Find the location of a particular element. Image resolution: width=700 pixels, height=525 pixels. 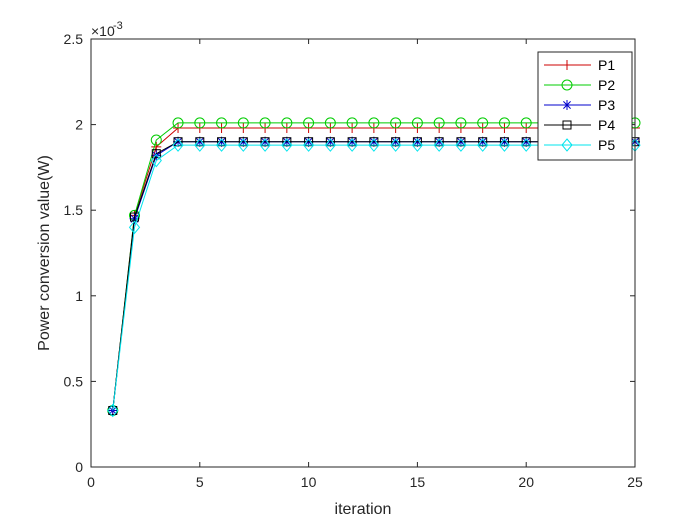

legend: P1 P2 P3 P4 P5 is located at coordinates (585, 106).